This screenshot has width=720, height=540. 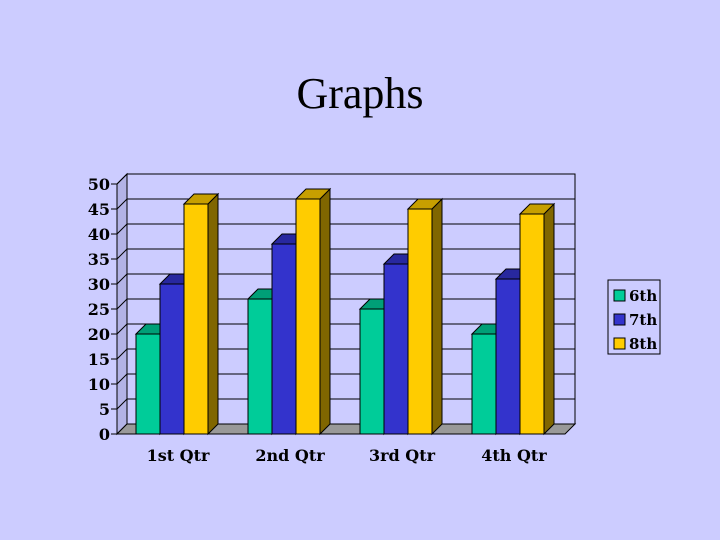 I want to click on y-tick-label: 40, so click(x=99, y=234).